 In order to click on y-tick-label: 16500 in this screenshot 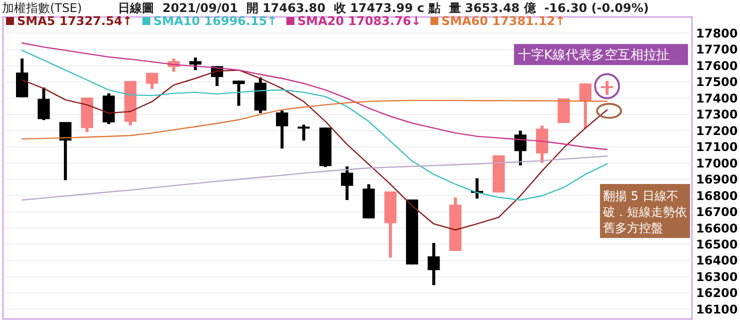, I will do `click(717, 245)`.